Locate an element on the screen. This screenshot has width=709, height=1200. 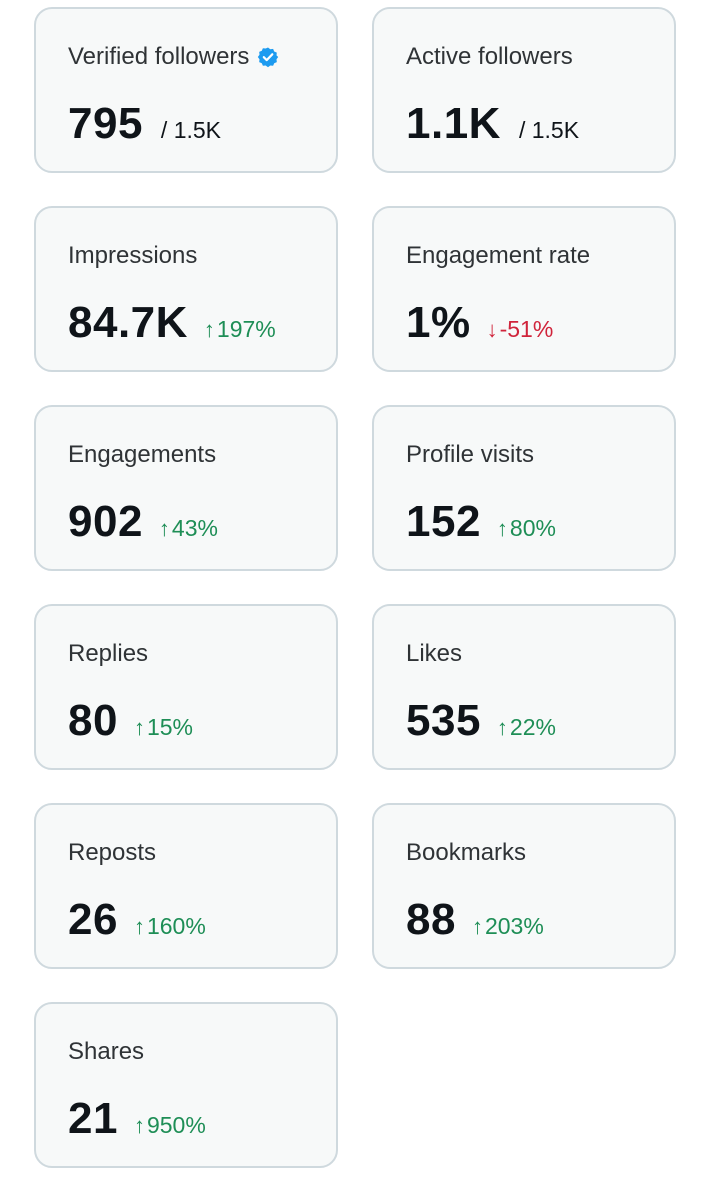
card-value: 88 is located at coordinates (431, 919).